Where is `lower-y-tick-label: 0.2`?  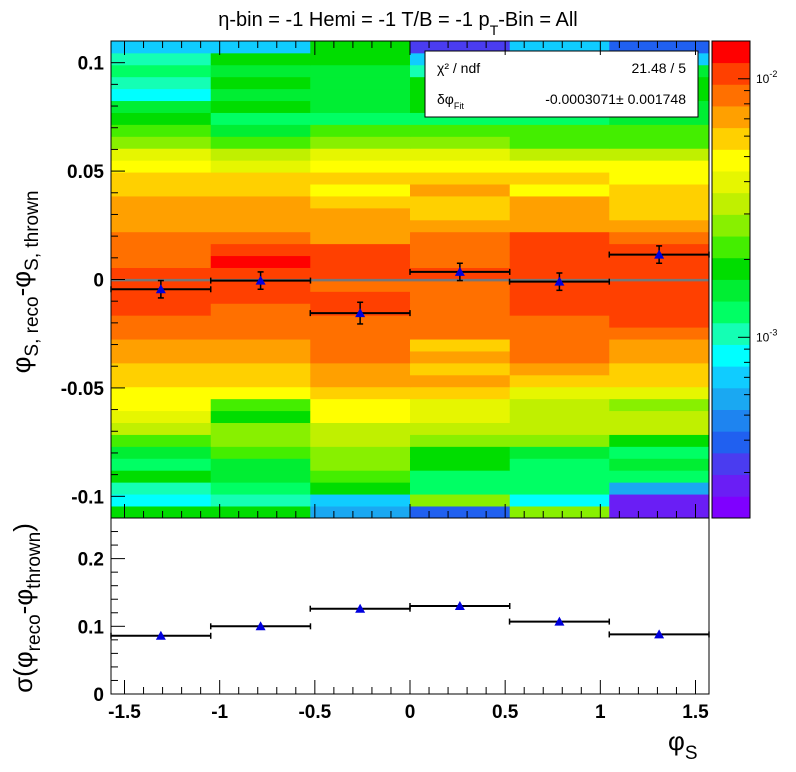 lower-y-tick-label: 0.2 is located at coordinates (91, 560).